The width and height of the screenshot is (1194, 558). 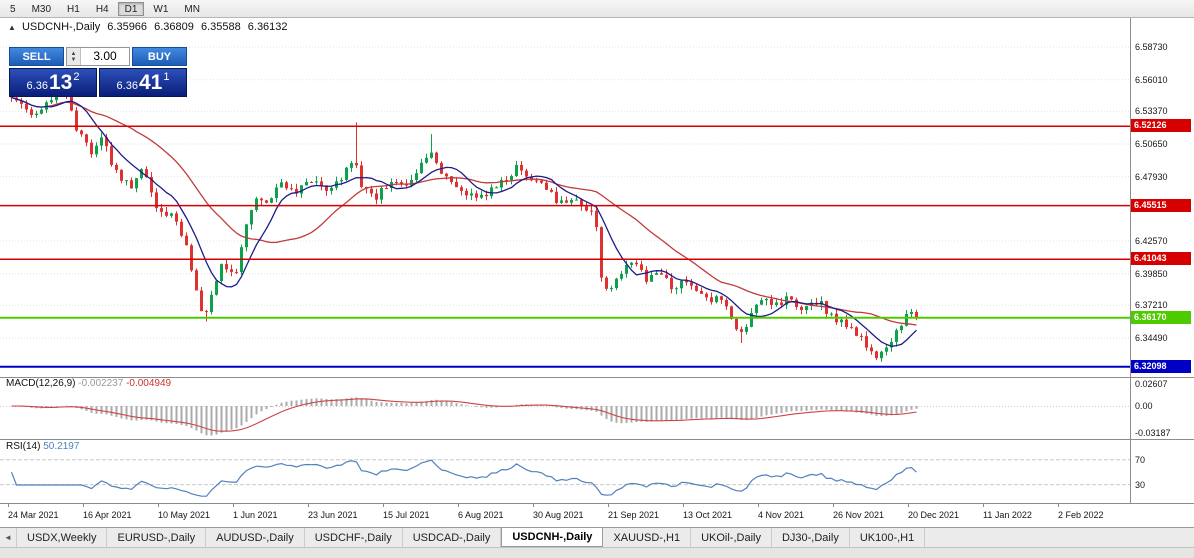 What do you see at coordinates (888, 537) in the screenshot?
I see `tab-uk100-h1: UK100-,H1` at bounding box center [888, 537].